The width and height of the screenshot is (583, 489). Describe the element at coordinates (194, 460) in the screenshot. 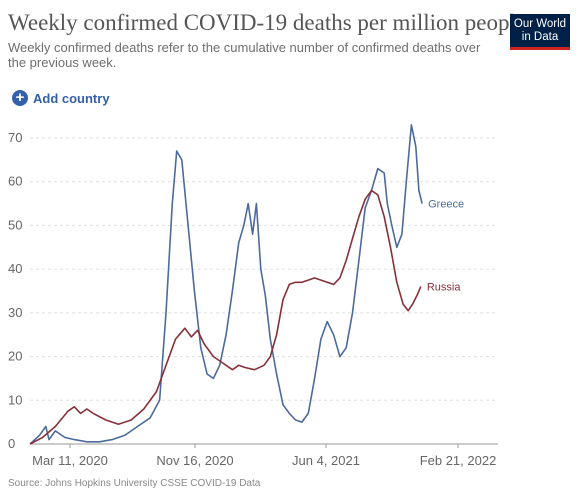

I see `x-tick-label: Nov 16, 2020` at that location.